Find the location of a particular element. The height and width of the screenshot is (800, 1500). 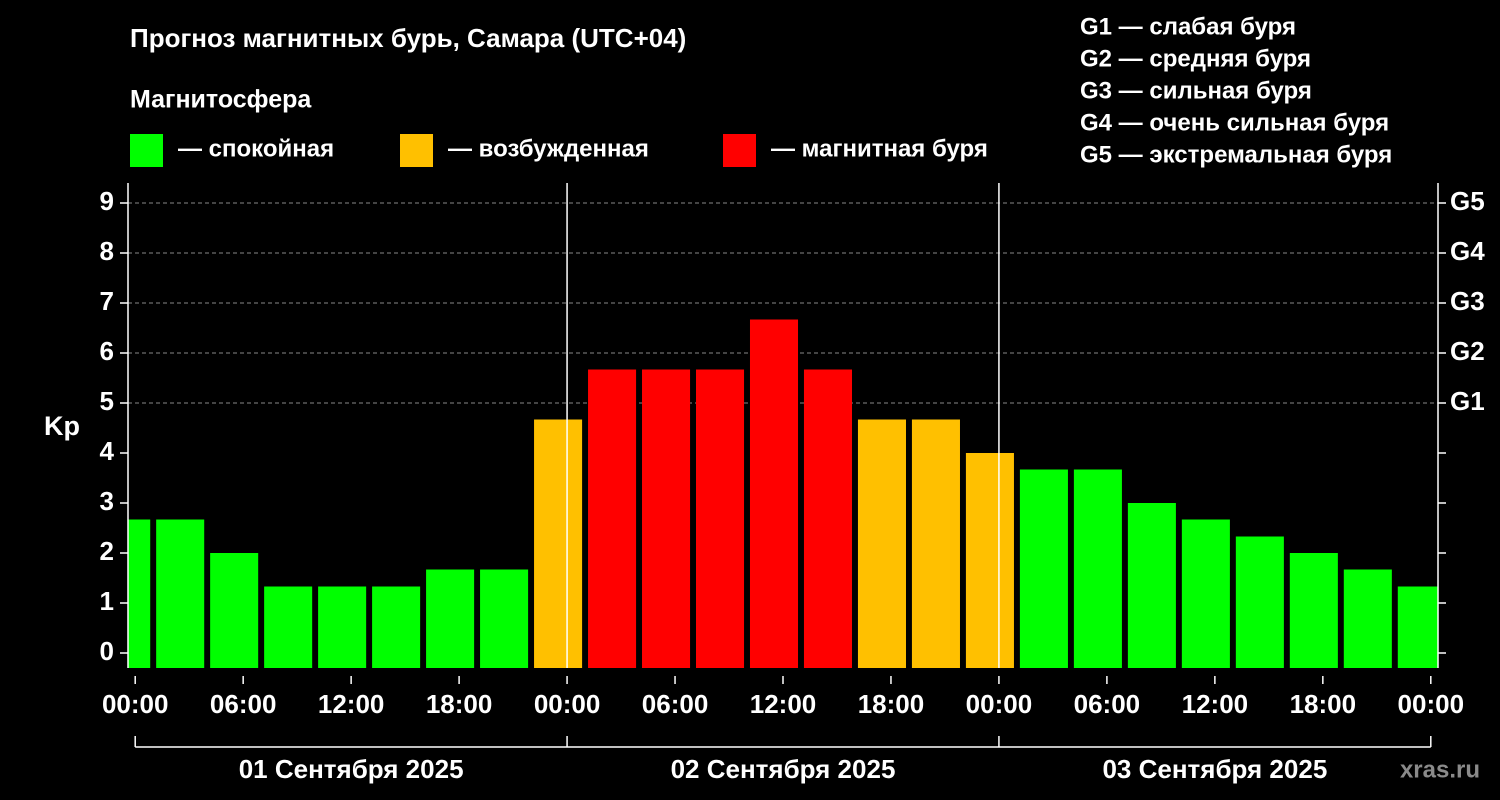

legend-label: — спокойная is located at coordinates (256, 148).